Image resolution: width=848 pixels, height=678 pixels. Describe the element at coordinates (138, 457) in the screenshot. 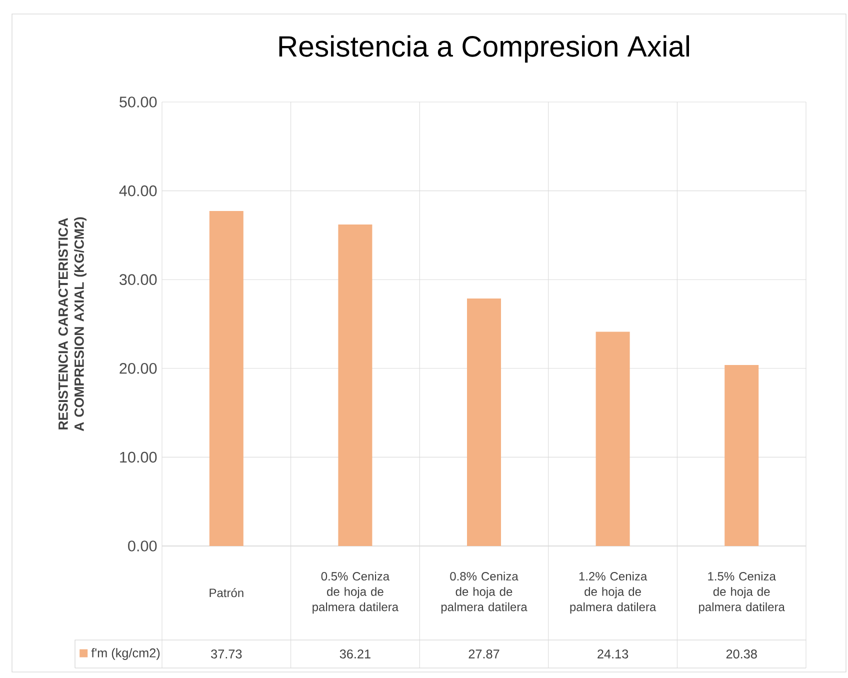

I see `y-tick-label: 10.00` at that location.